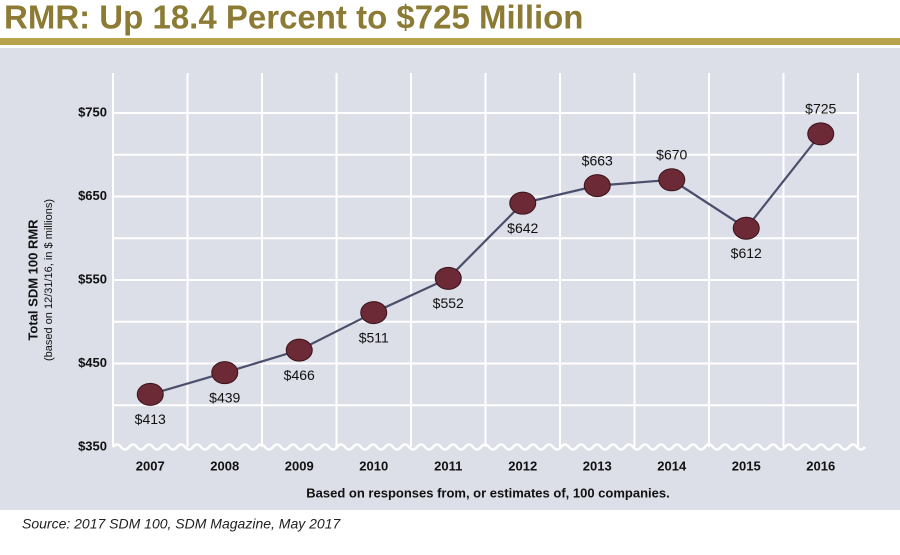 The width and height of the screenshot is (900, 555). Describe the element at coordinates (374, 337) in the screenshot. I see `data-label: $511` at that location.